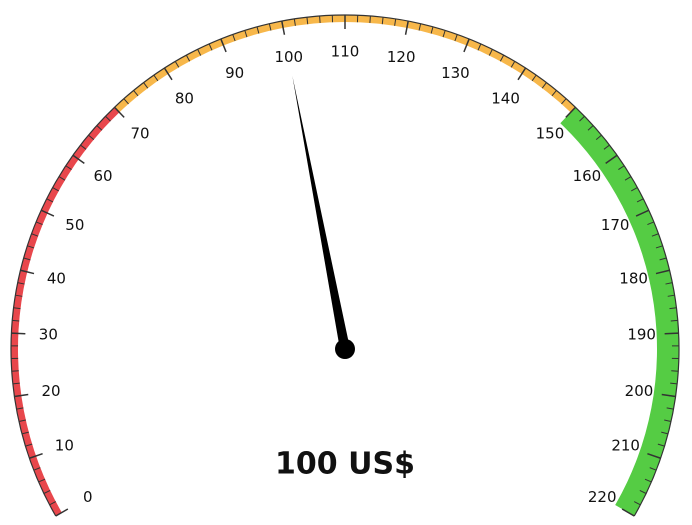 Image resolution: width=692 pixels, height=525 pixels. Describe the element at coordinates (550, 134) in the screenshot. I see `tick-label: 150` at that location.